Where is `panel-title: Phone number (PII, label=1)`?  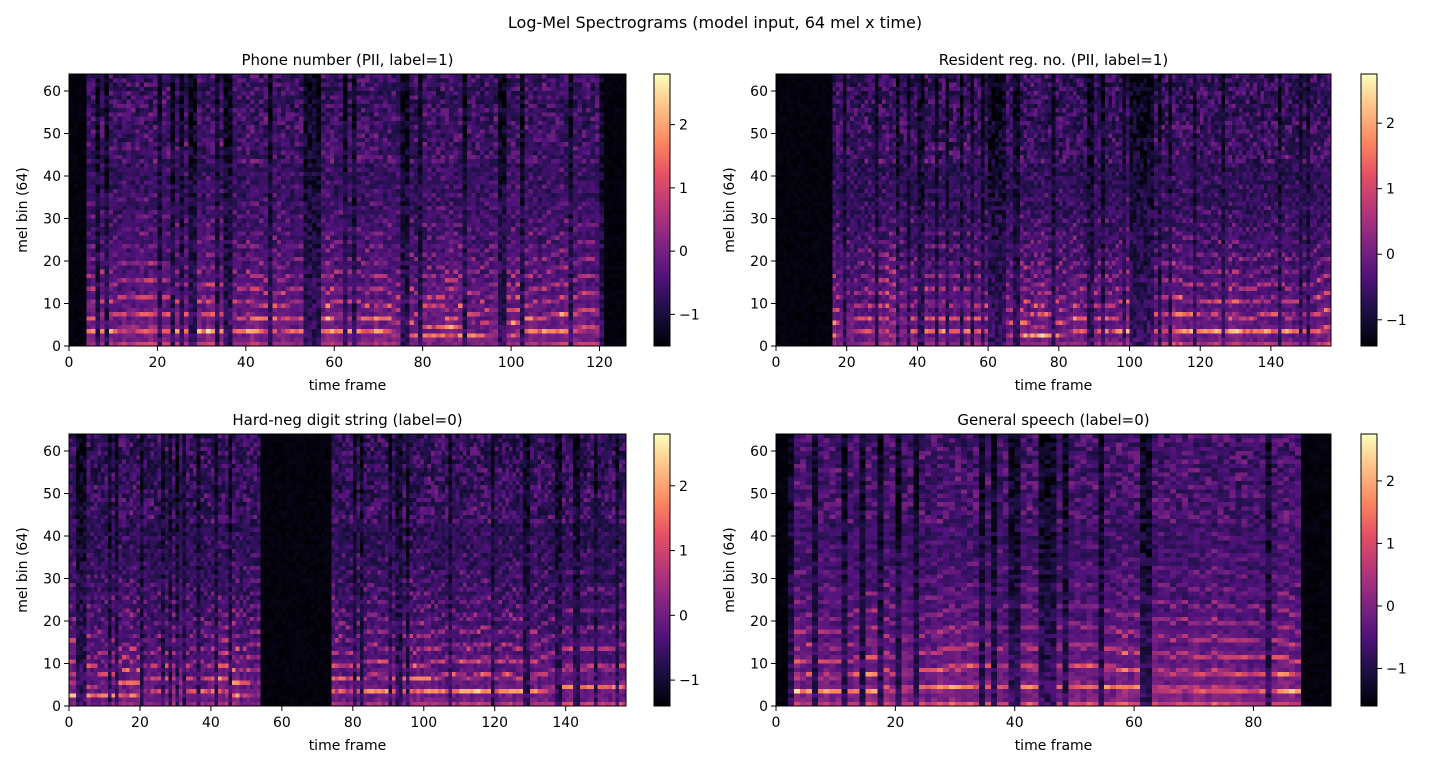
panel-title: Phone number (PII, label=1) is located at coordinates (347, 60).